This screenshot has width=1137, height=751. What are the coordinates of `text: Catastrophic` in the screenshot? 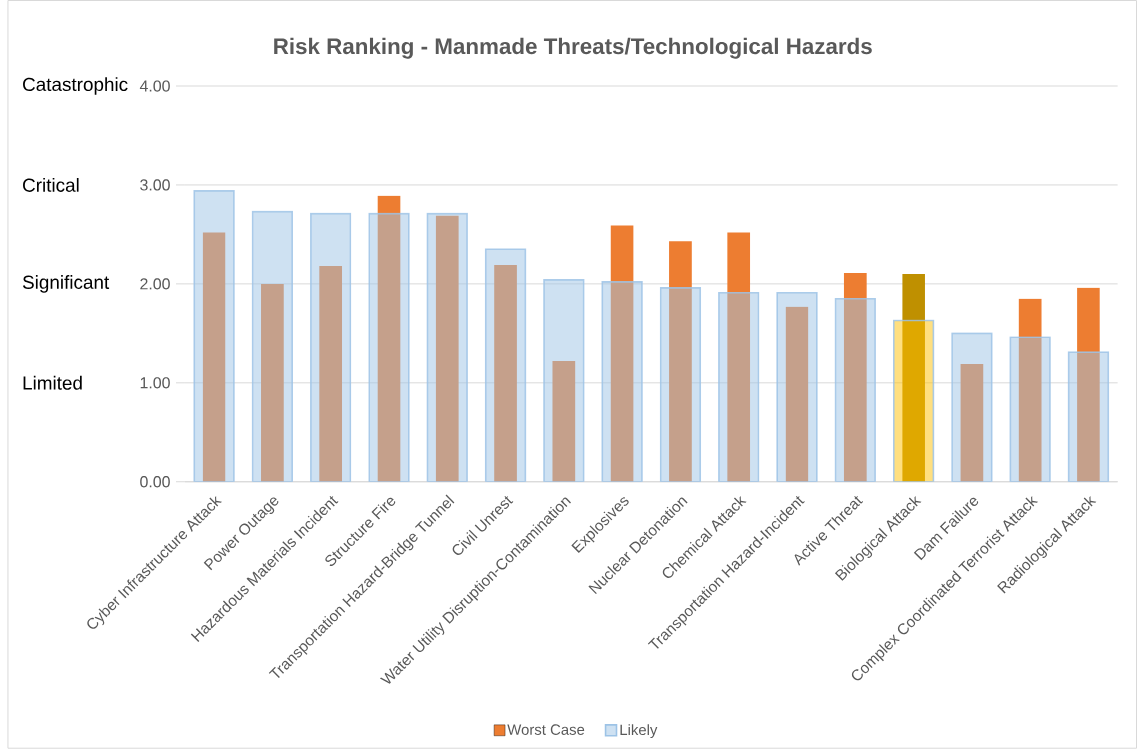 It's located at (75, 86).